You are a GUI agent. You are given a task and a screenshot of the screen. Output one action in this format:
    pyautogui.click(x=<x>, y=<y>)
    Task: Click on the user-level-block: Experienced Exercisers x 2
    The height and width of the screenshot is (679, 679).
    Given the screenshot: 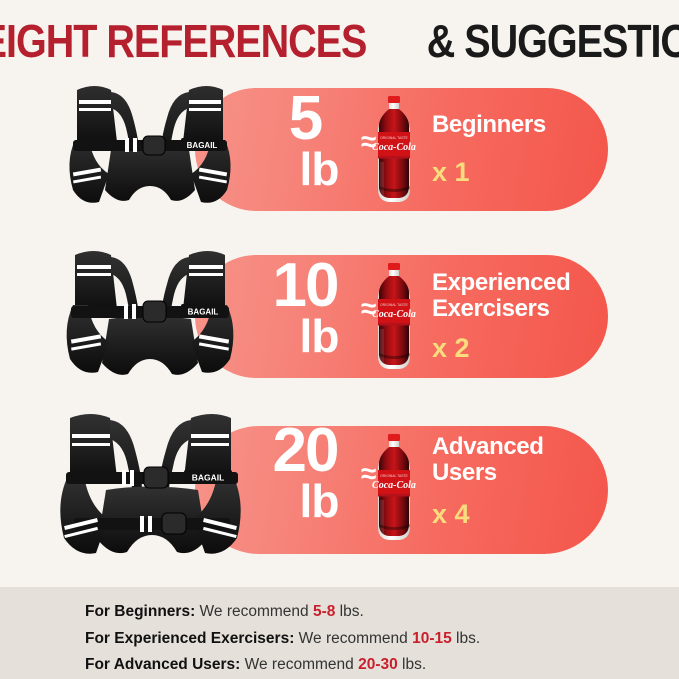 What is the action you would take?
    pyautogui.click(x=520, y=316)
    